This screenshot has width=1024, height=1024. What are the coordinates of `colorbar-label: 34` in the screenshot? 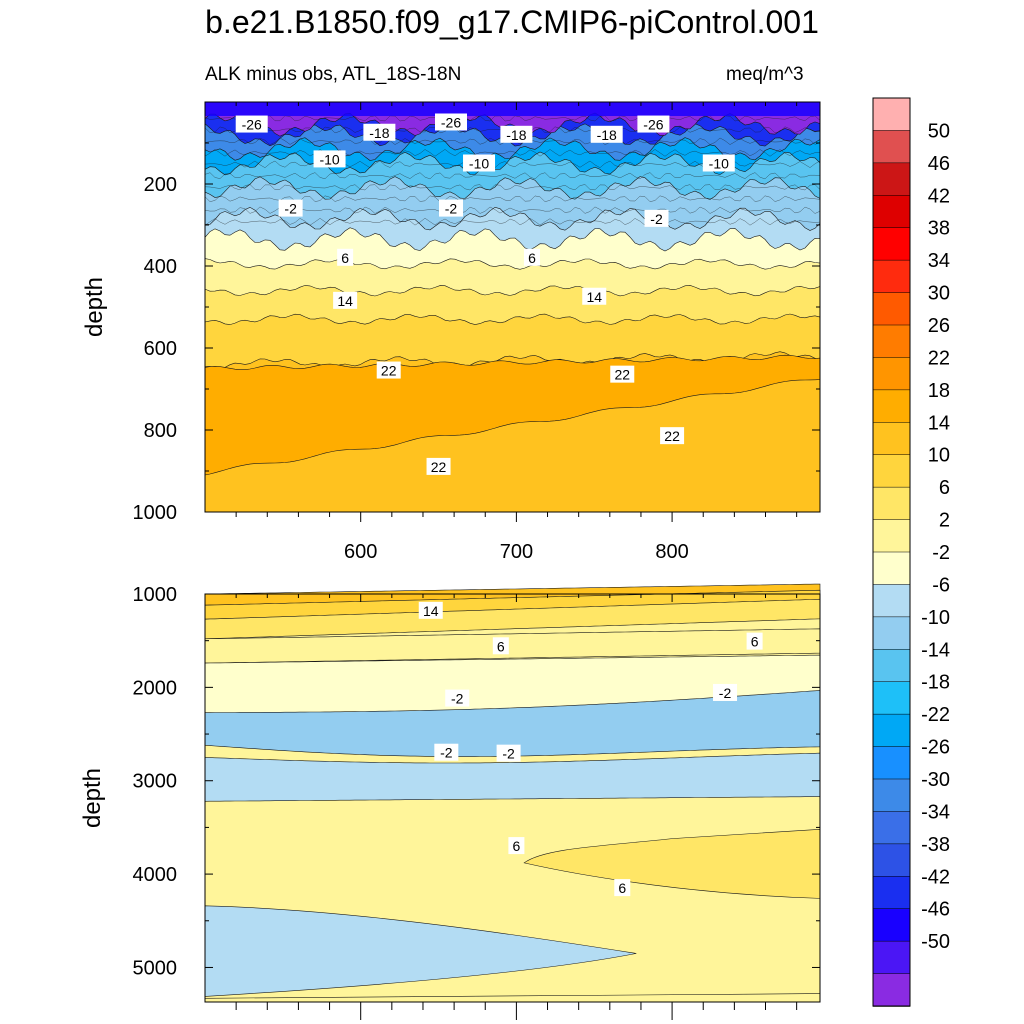 It's located at (939, 261).